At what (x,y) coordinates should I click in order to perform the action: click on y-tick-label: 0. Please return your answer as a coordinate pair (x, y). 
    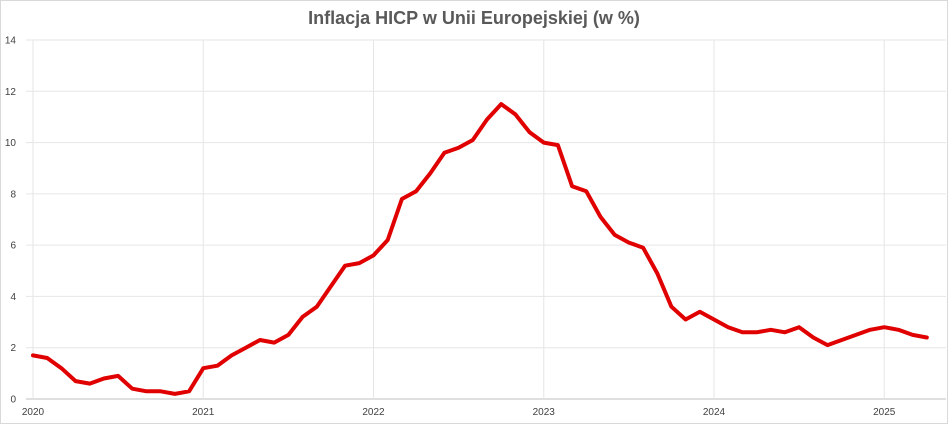
    Looking at the image, I should click on (13, 400).